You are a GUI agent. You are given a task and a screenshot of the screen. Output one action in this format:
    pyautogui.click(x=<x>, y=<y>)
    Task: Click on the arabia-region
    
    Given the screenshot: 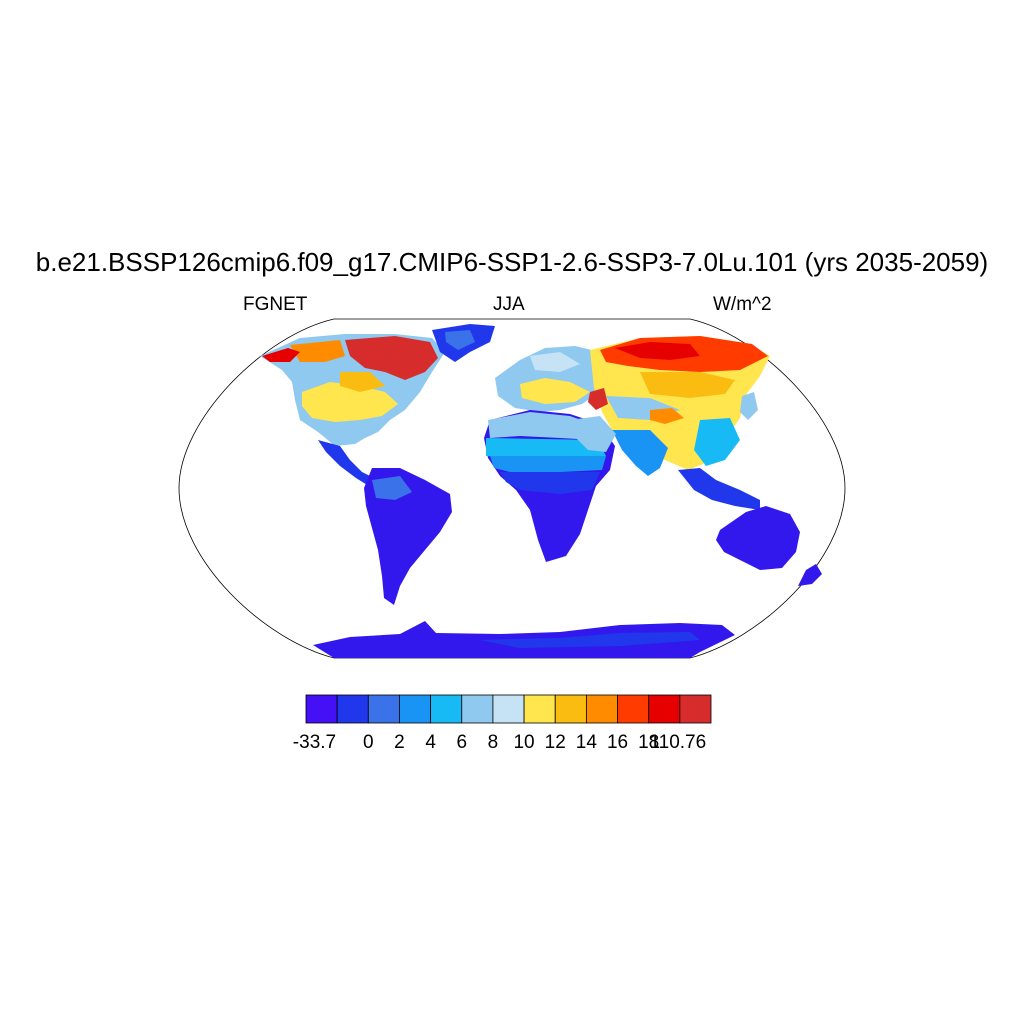 What is the action you would take?
    pyautogui.click(x=593, y=434)
    